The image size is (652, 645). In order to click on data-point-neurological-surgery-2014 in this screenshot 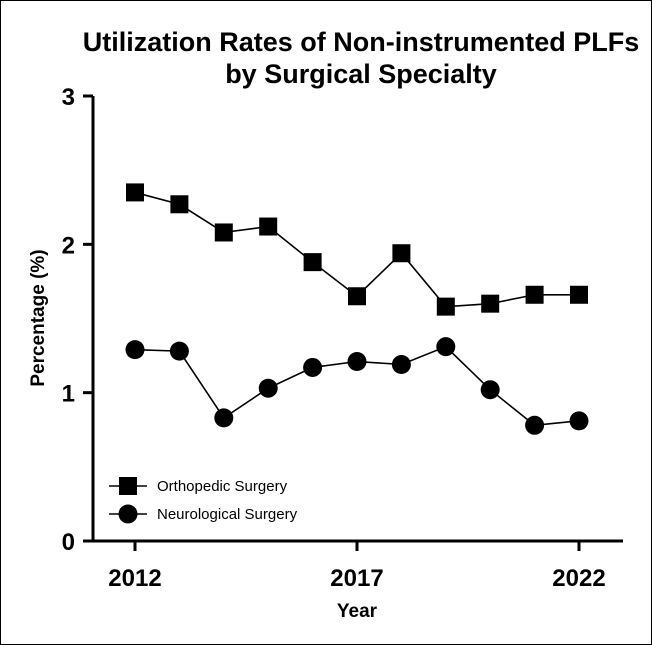, I will do `click(224, 418)`.